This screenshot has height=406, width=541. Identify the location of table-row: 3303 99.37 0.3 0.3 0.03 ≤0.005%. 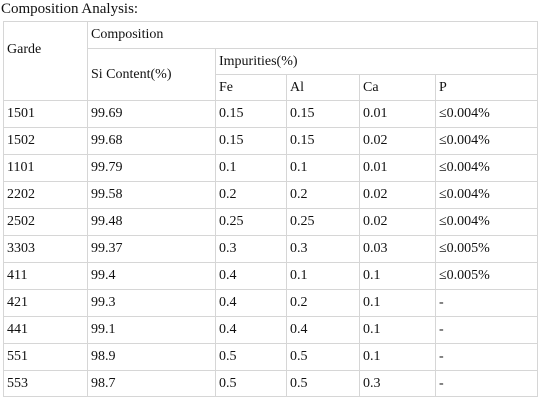
(271, 249).